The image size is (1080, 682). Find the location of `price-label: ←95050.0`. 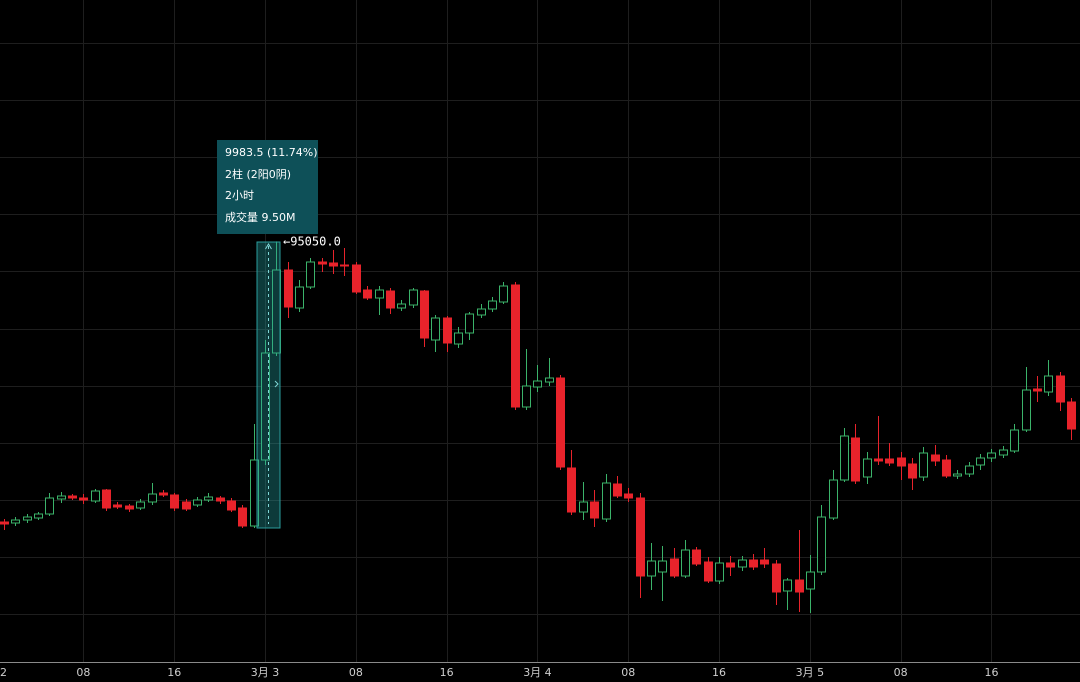

price-label: ←95050.0 is located at coordinates (312, 242).